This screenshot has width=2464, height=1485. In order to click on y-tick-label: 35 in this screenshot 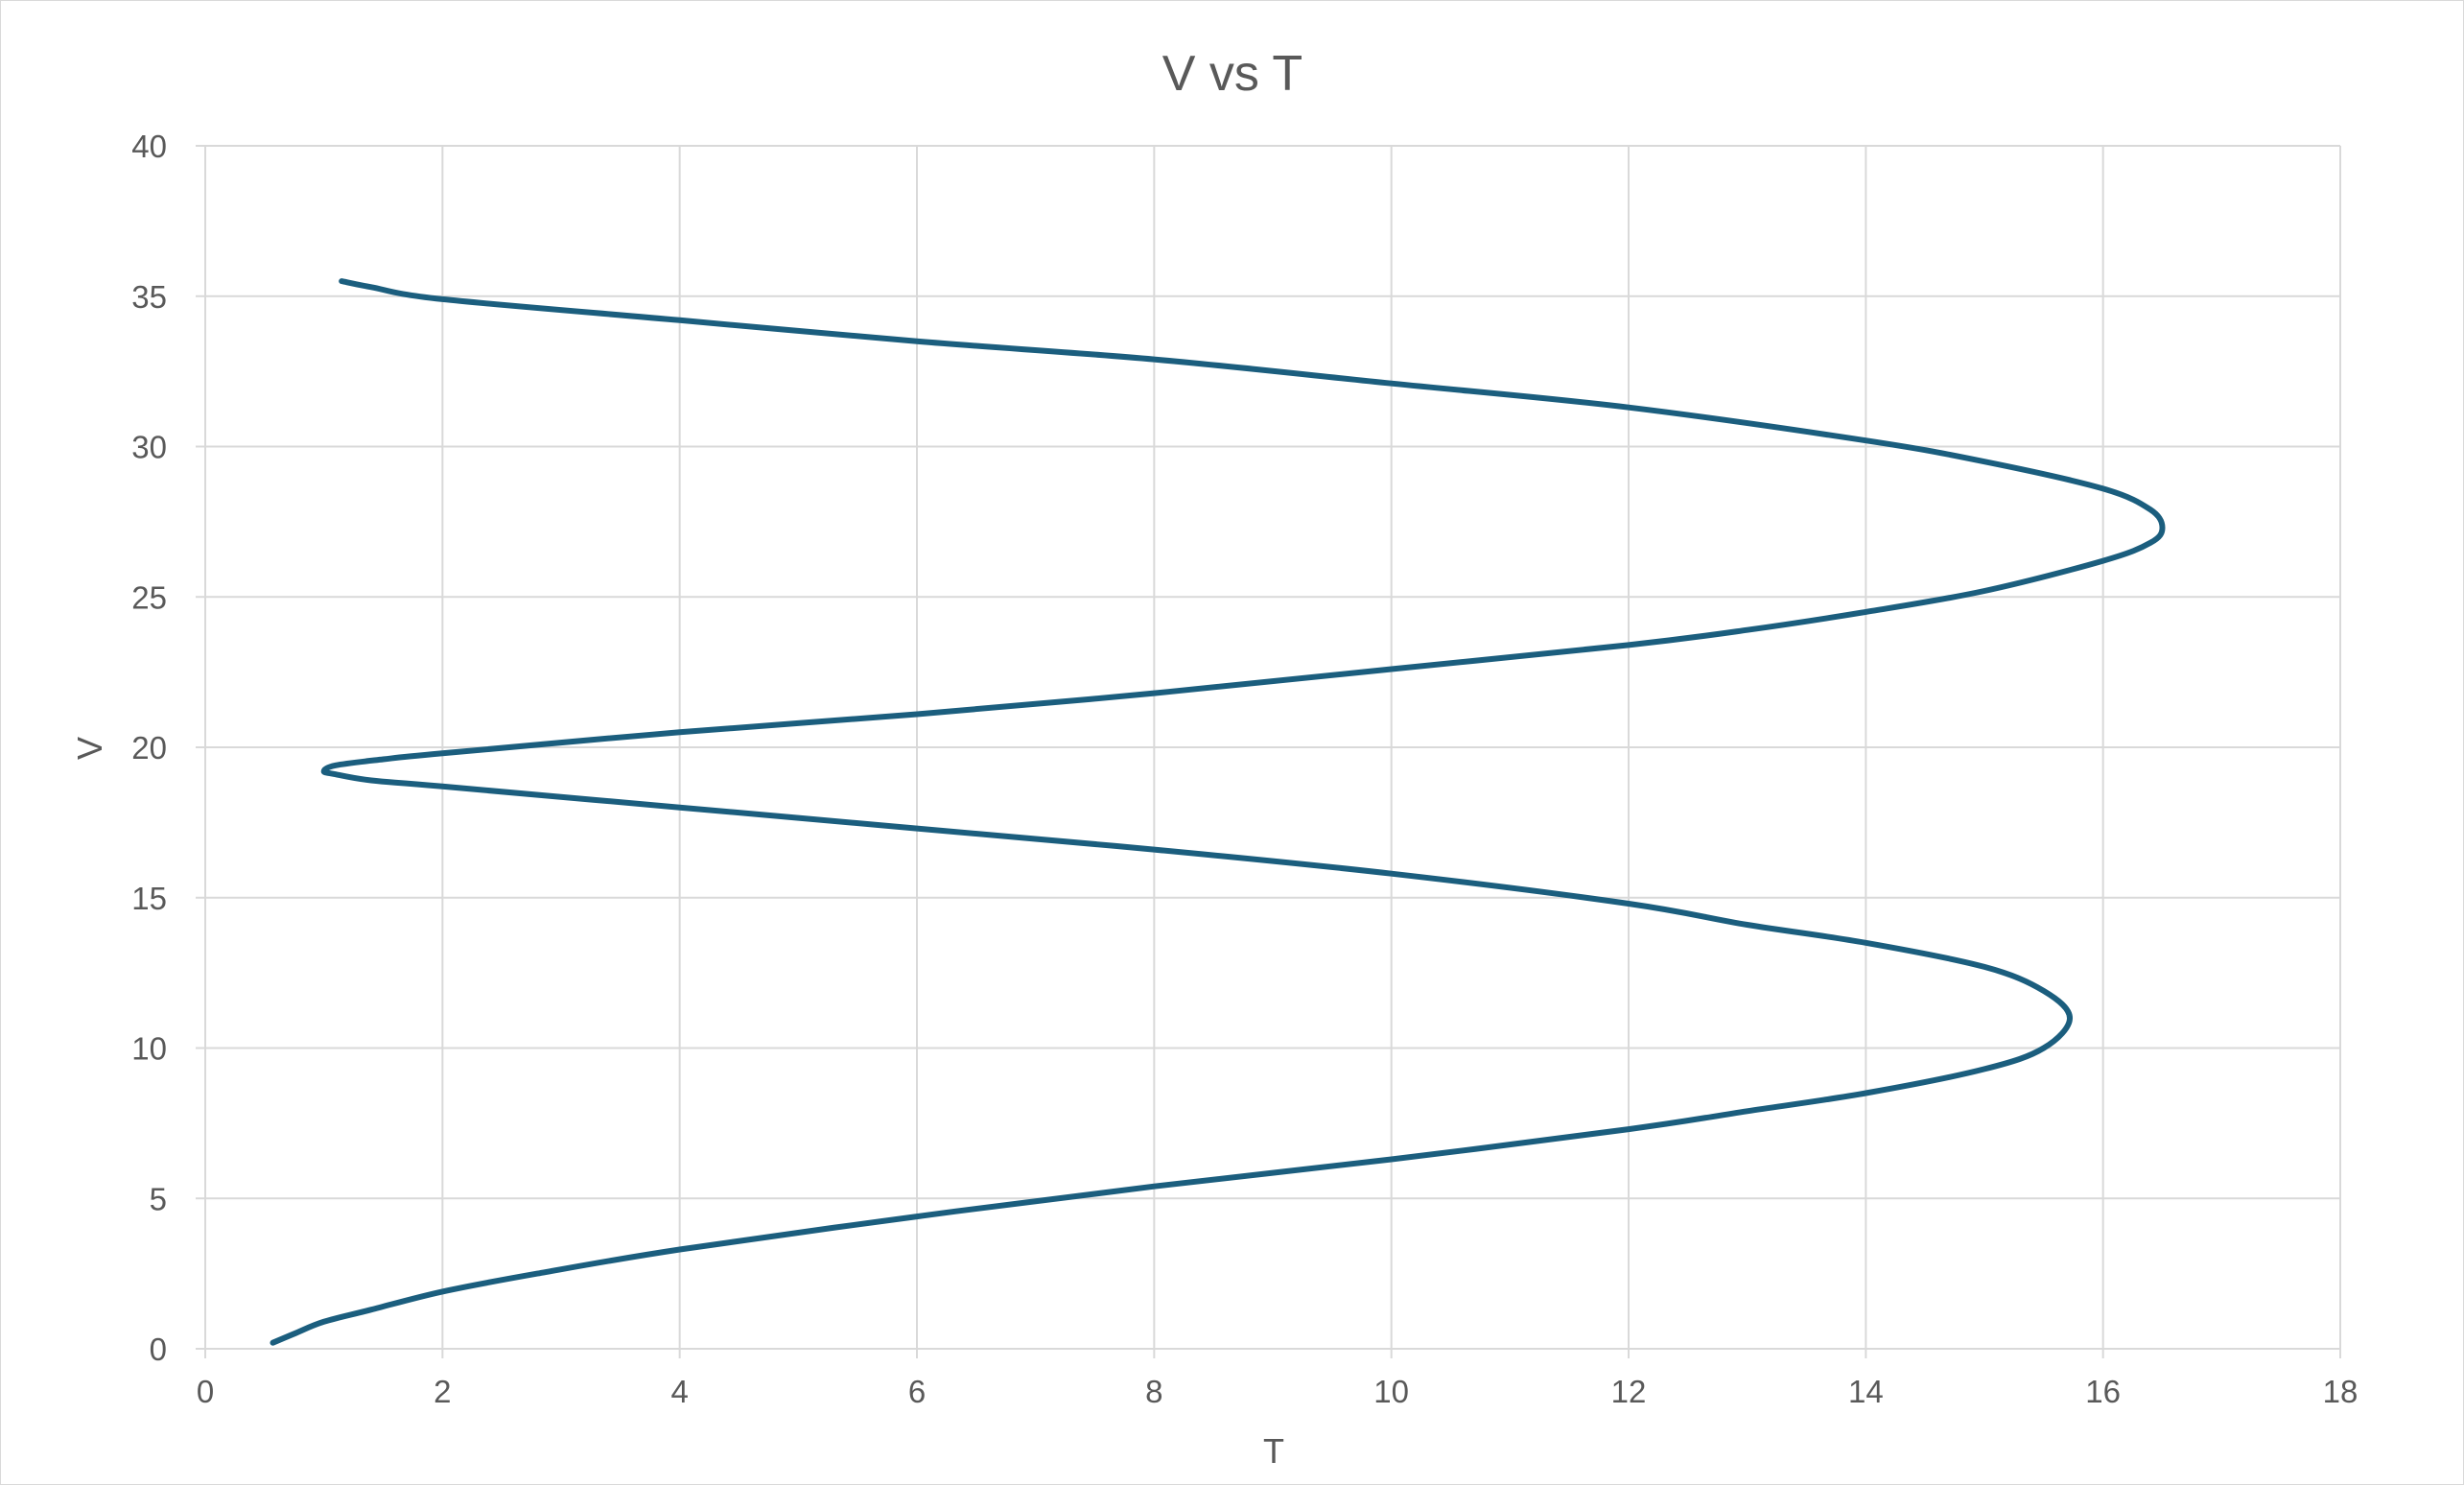, I will do `click(149, 297)`.